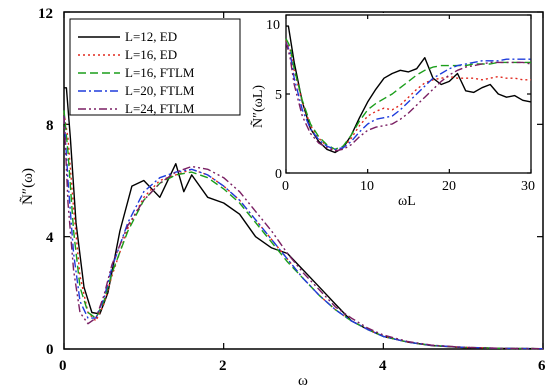 This screenshot has width=549, height=390. What do you see at coordinates (50, 126) in the screenshot?
I see `main-y-tick-label-2: 8` at bounding box center [50, 126].